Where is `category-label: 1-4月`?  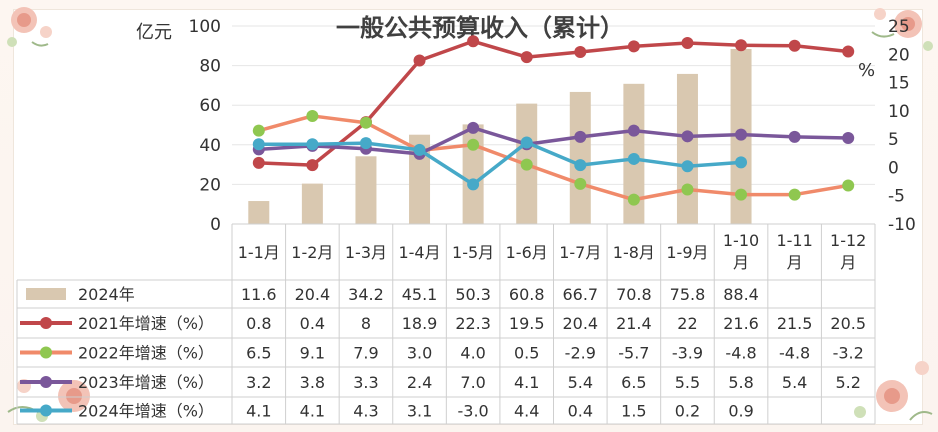 category-label: 1-4月 is located at coordinates (419, 252).